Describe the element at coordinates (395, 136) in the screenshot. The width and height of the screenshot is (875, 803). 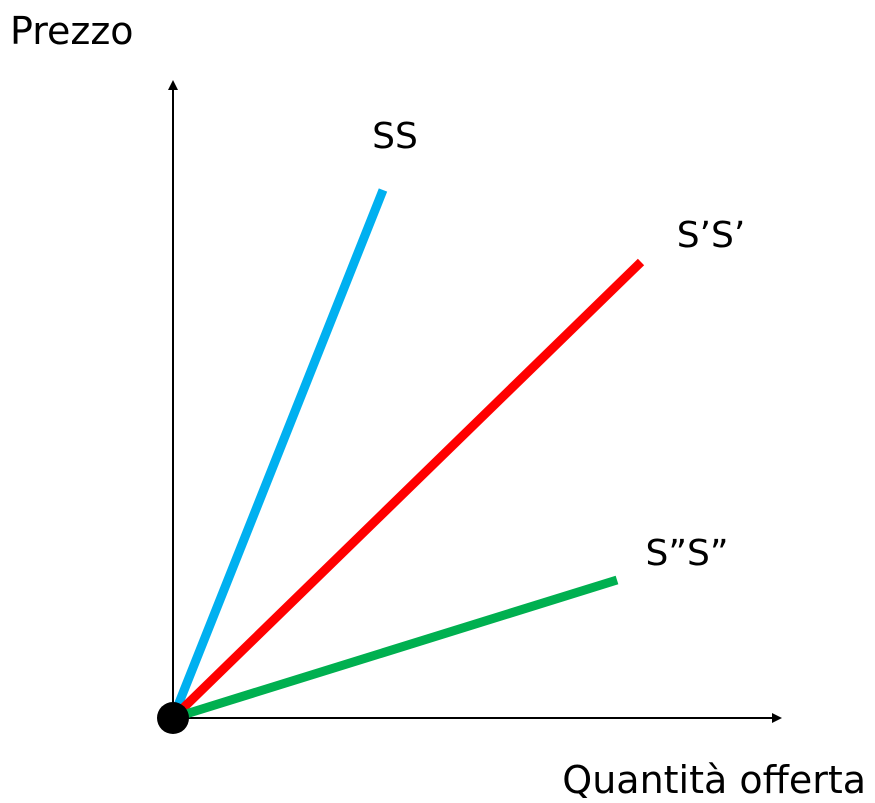
I see `series-label-1: SS` at that location.